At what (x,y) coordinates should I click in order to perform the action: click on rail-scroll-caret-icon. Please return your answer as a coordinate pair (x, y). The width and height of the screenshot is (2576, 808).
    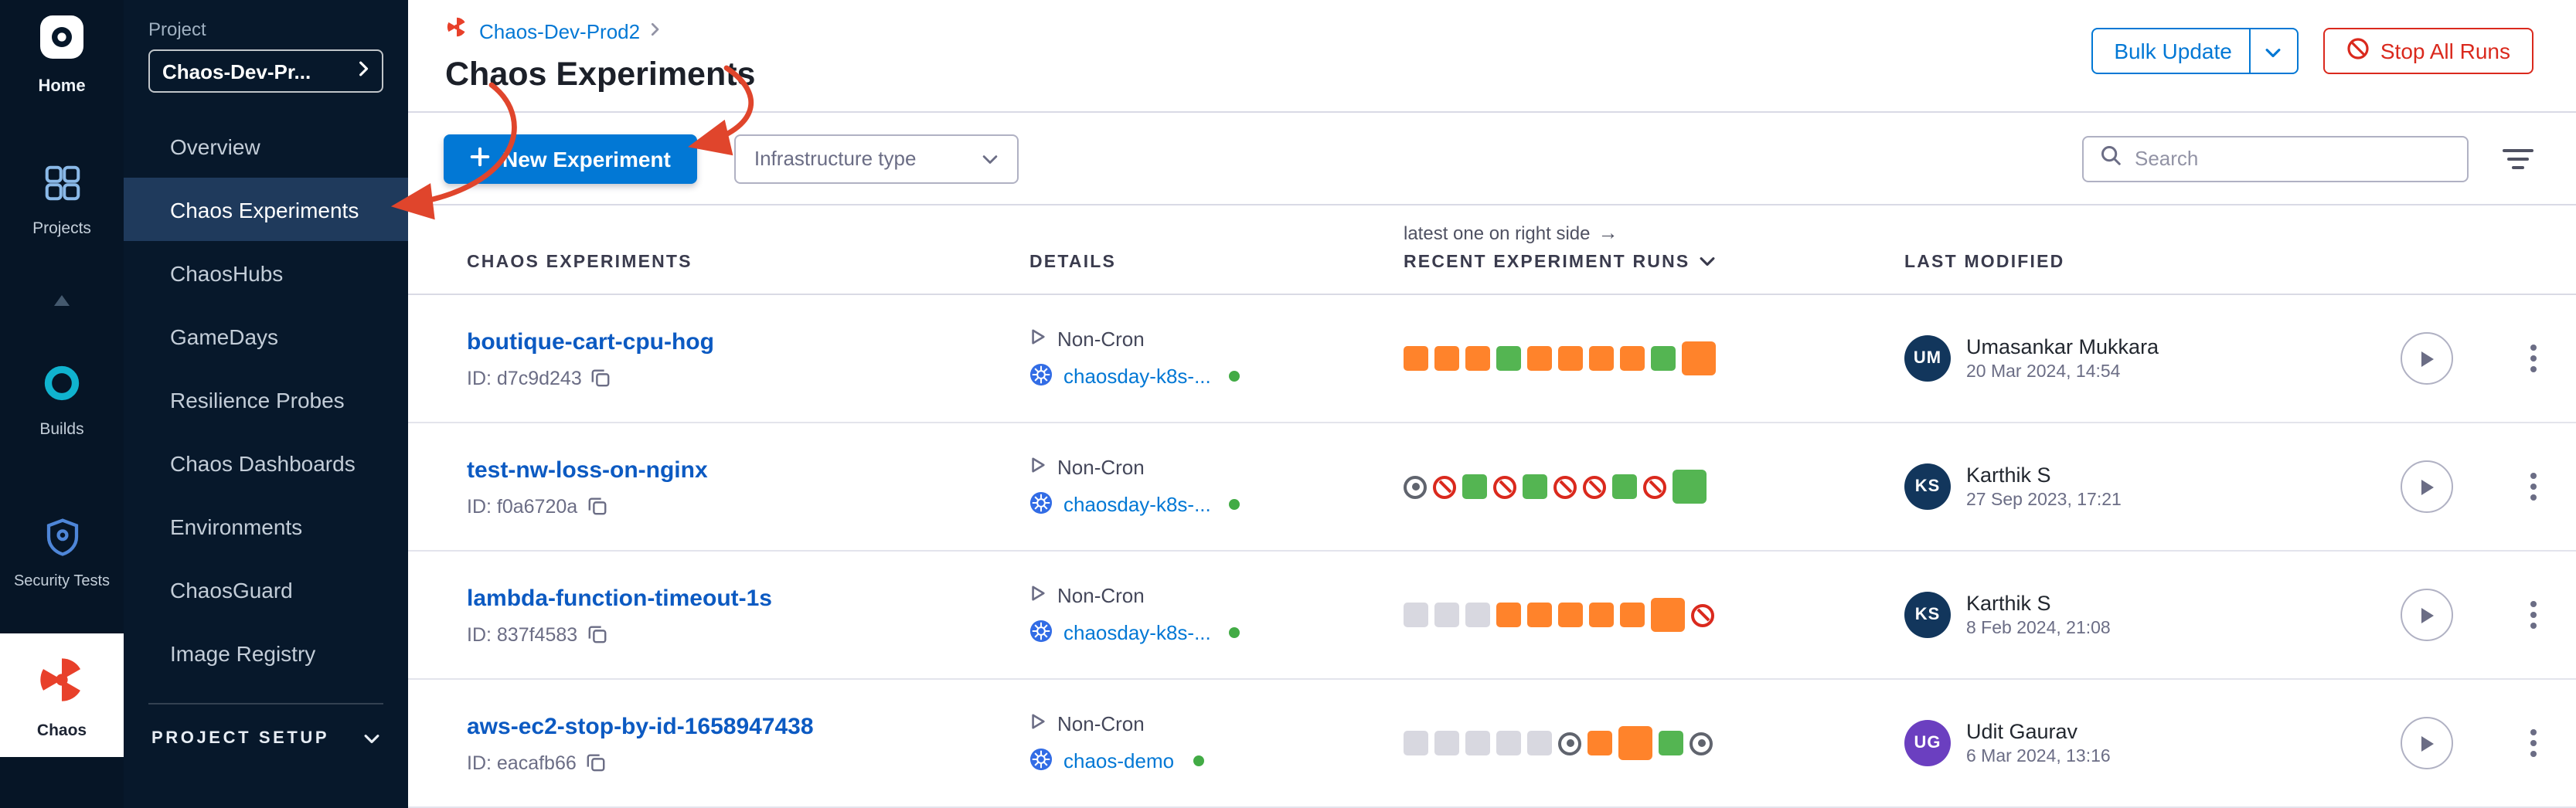
    Looking at the image, I should click on (62, 301).